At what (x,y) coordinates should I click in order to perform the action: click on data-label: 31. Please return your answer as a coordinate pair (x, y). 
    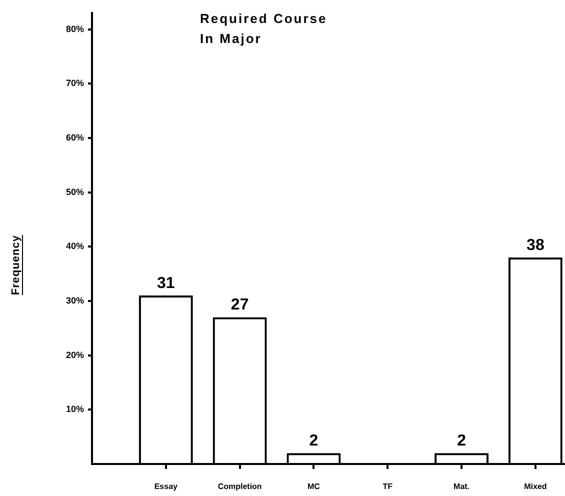
    Looking at the image, I should click on (166, 283).